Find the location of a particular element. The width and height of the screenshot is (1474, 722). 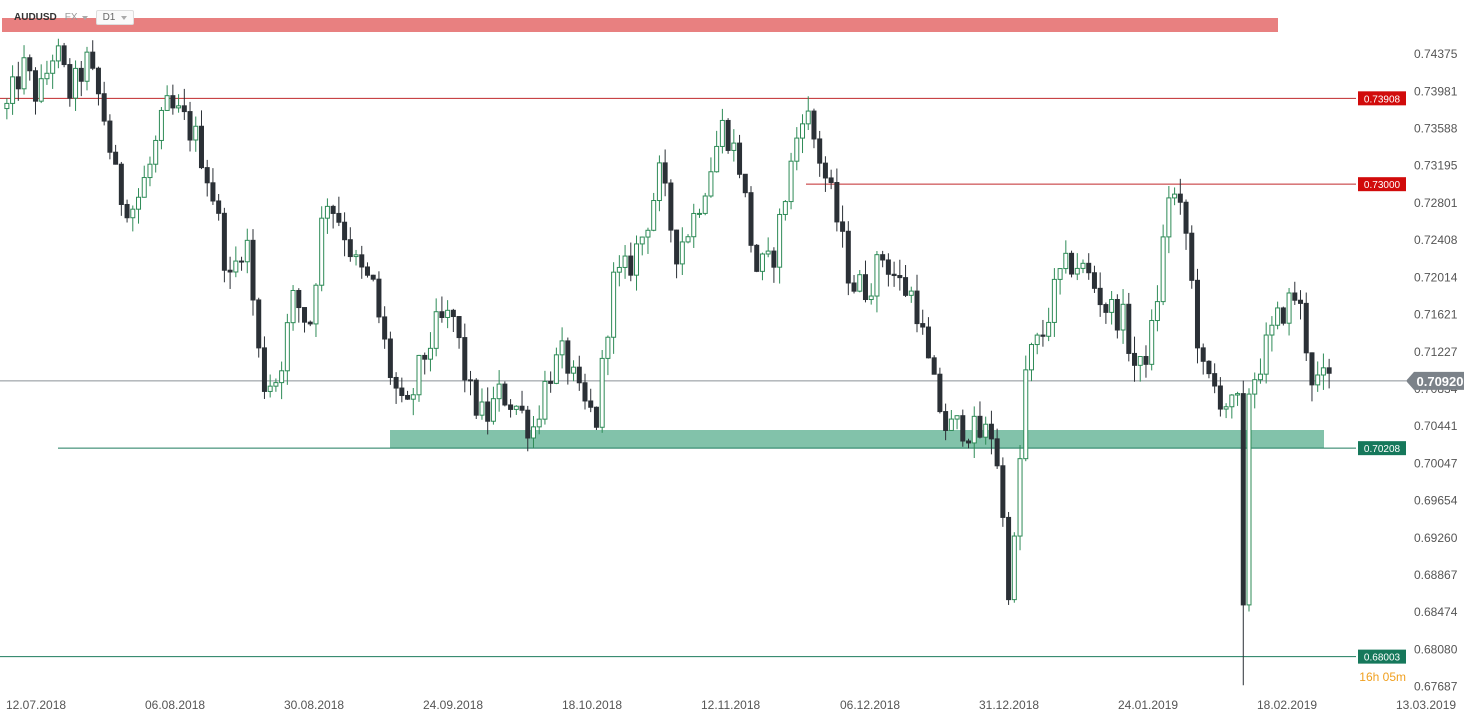

y-tick-label: 0.73981 is located at coordinates (1436, 91).